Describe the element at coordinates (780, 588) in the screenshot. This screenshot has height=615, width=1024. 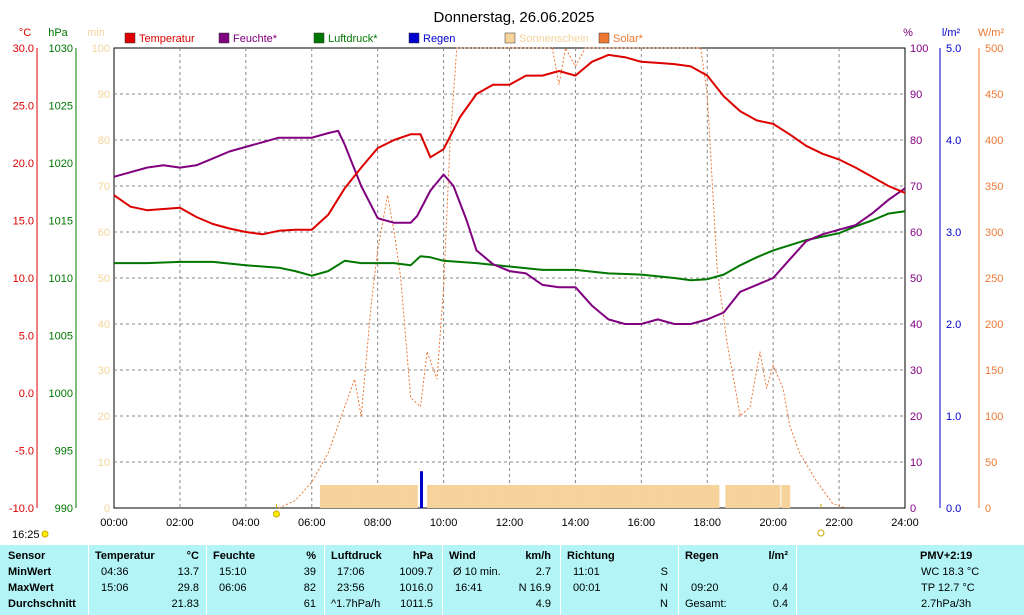
I see `max-rain-value: 0.4` at that location.